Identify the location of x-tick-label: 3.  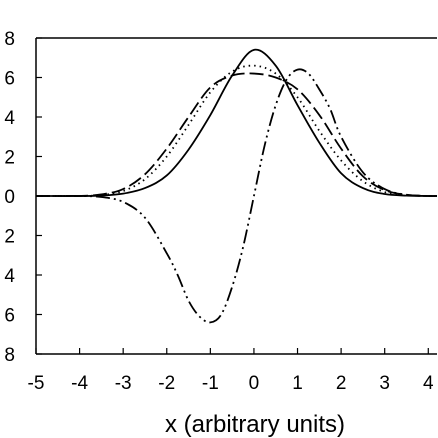
(384, 383).